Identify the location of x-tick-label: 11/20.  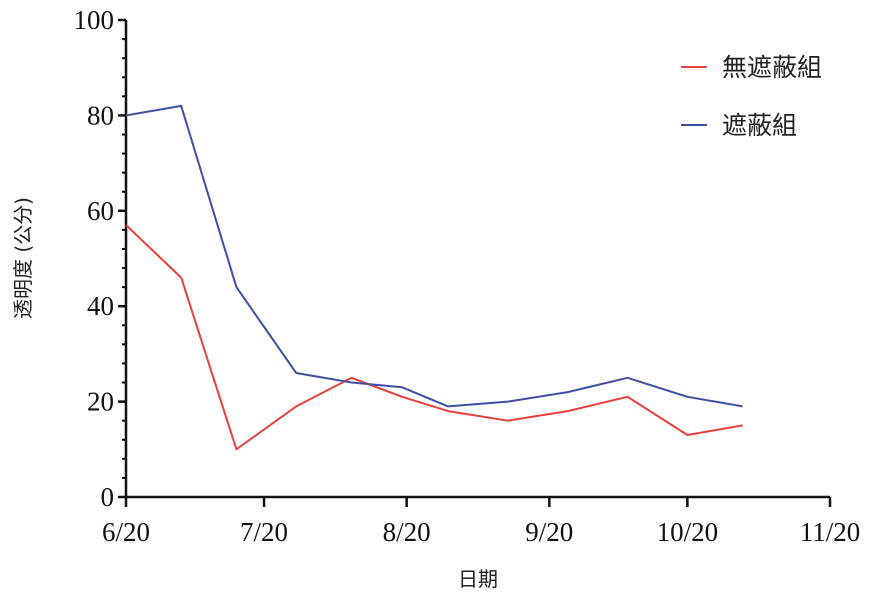
(830, 532).